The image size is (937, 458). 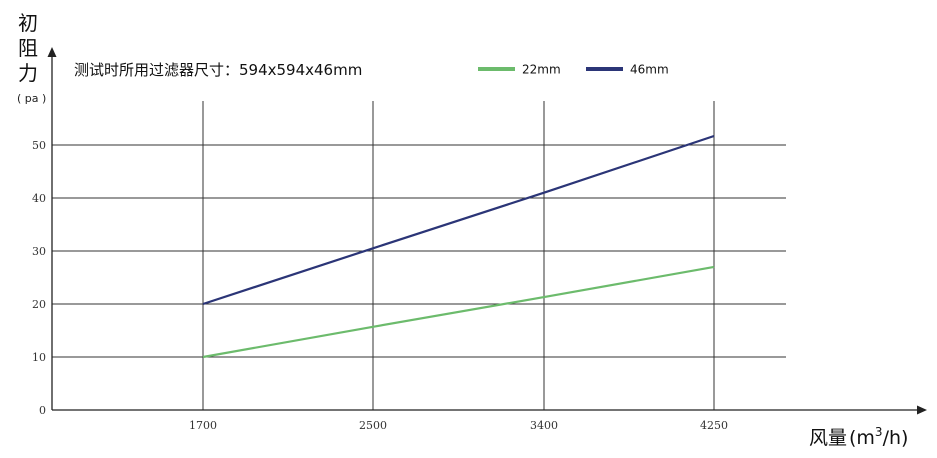 I want to click on y-axis-unit: ( pa ), so click(x=31, y=98).